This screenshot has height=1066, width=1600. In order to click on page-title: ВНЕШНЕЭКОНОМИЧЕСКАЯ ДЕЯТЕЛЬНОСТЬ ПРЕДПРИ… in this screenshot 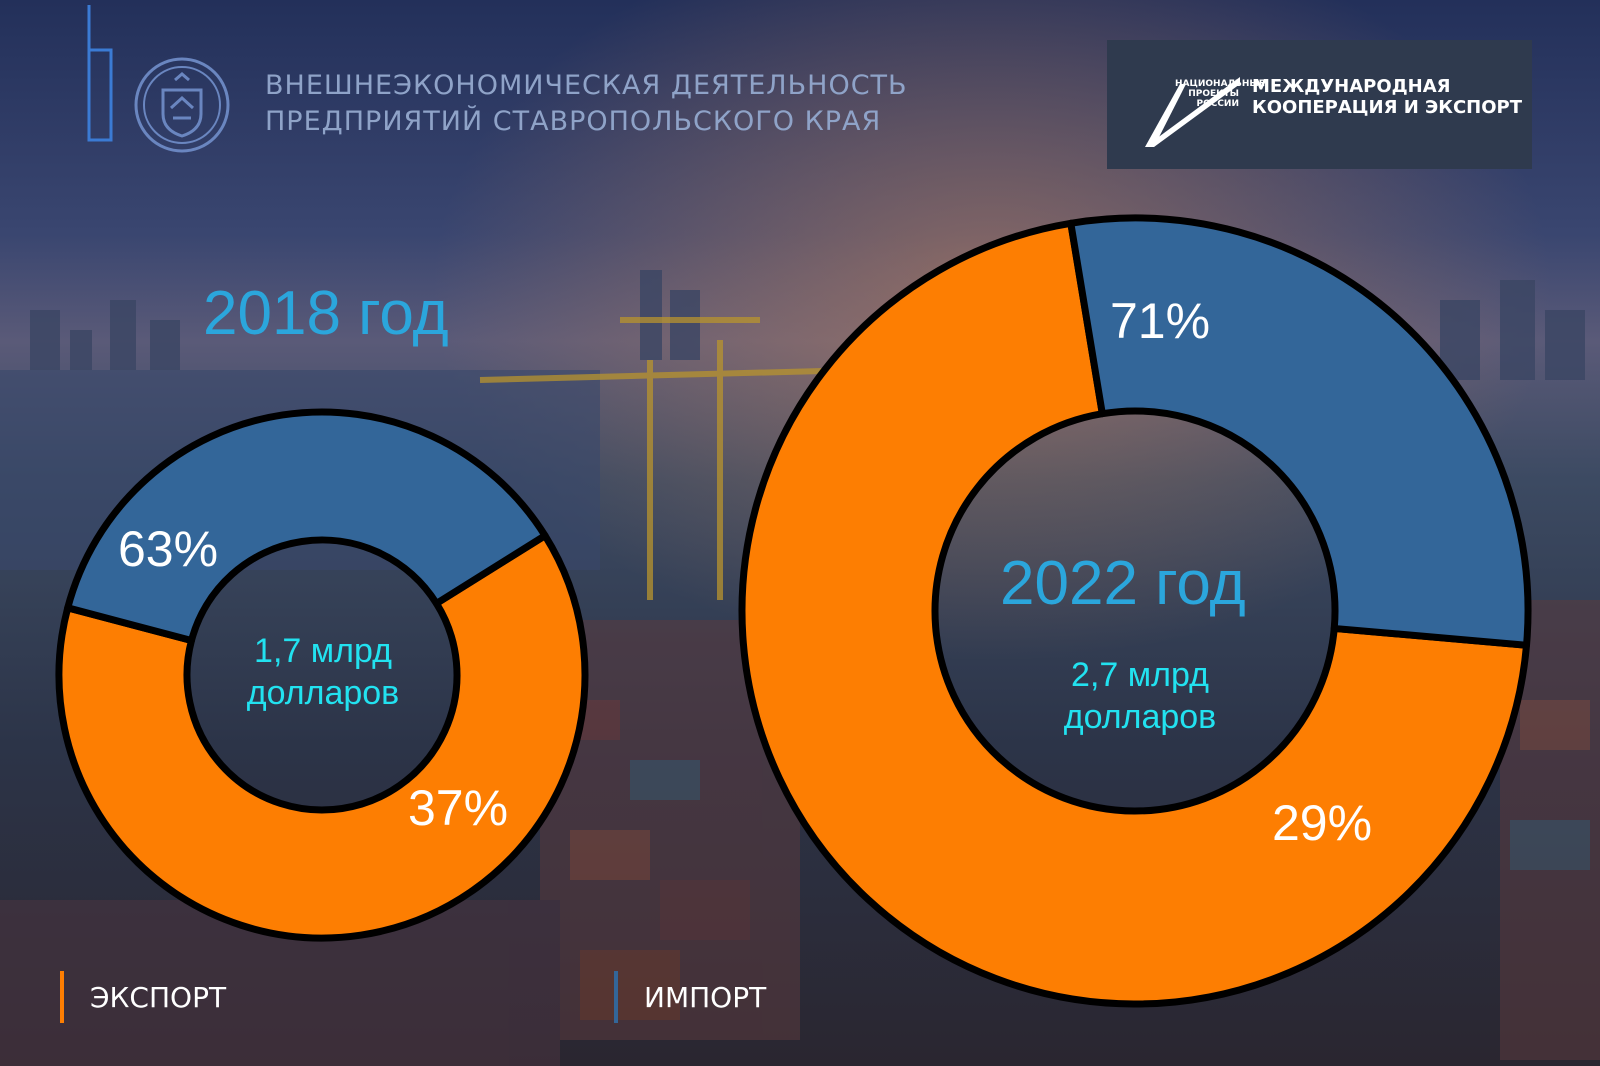, I will do `click(586, 104)`.